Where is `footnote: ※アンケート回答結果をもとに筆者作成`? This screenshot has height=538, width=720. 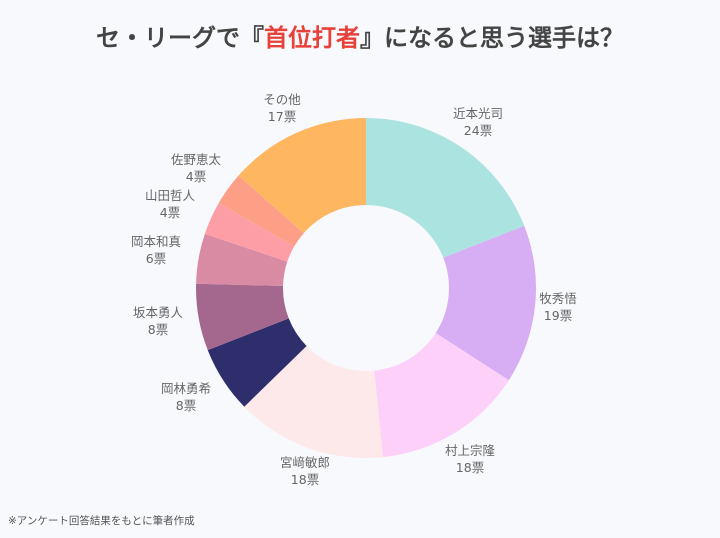
footnote: ※アンケート回答結果をもとに筆者作成 is located at coordinates (101, 521).